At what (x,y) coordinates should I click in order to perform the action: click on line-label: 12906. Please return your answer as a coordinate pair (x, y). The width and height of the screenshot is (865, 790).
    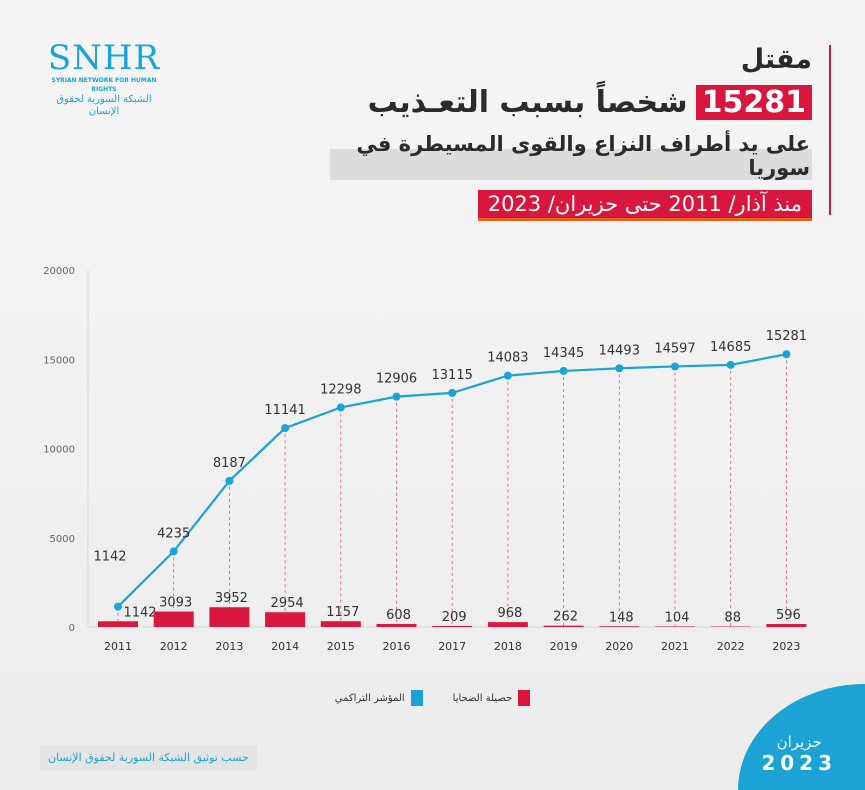
    Looking at the image, I should click on (396, 379).